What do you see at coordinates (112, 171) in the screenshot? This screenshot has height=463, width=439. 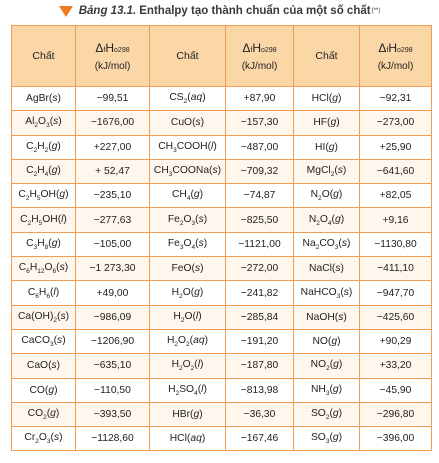 I see `enthalpy-value-cell: + 52,47` at bounding box center [112, 171].